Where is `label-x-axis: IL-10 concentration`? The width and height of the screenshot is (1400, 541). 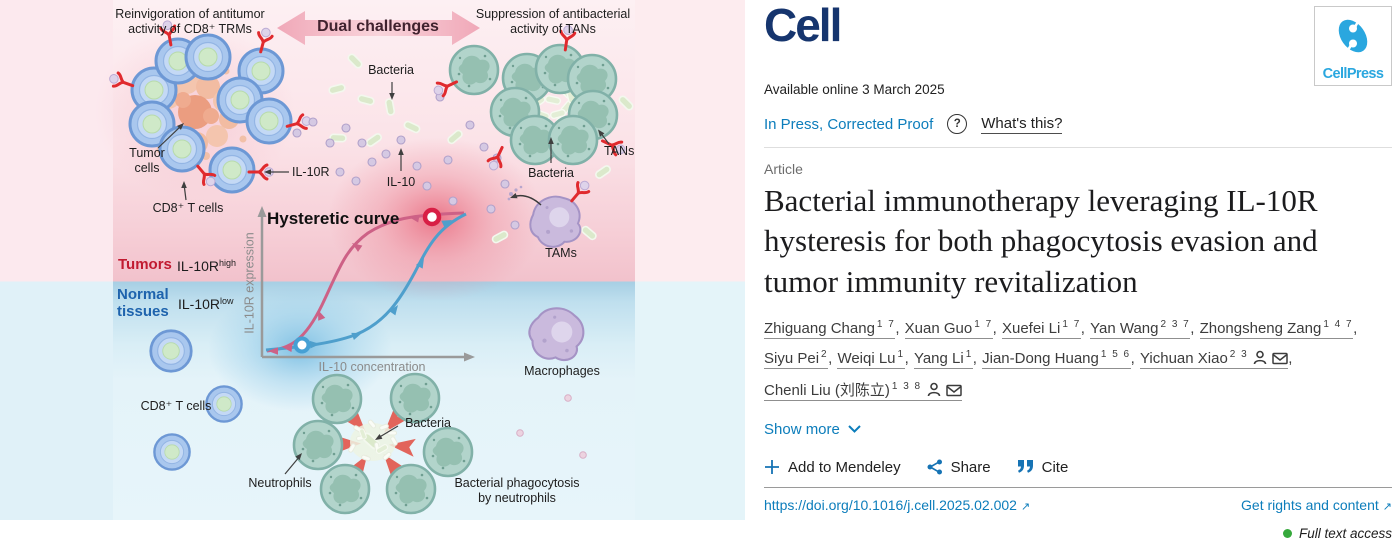 label-x-axis: IL-10 concentration is located at coordinates (372, 367).